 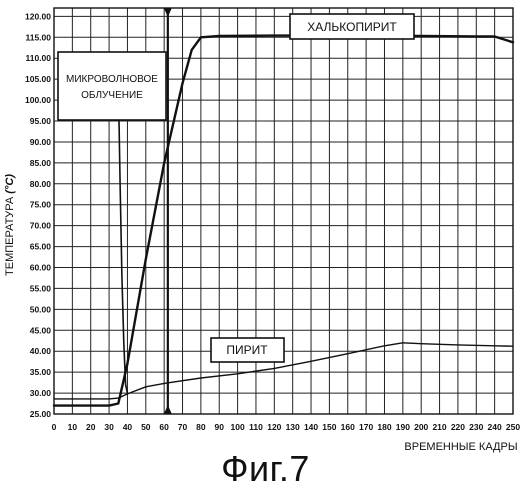 What do you see at coordinates (183, 427) in the screenshot?
I see `x-tick-label: 70` at bounding box center [183, 427].